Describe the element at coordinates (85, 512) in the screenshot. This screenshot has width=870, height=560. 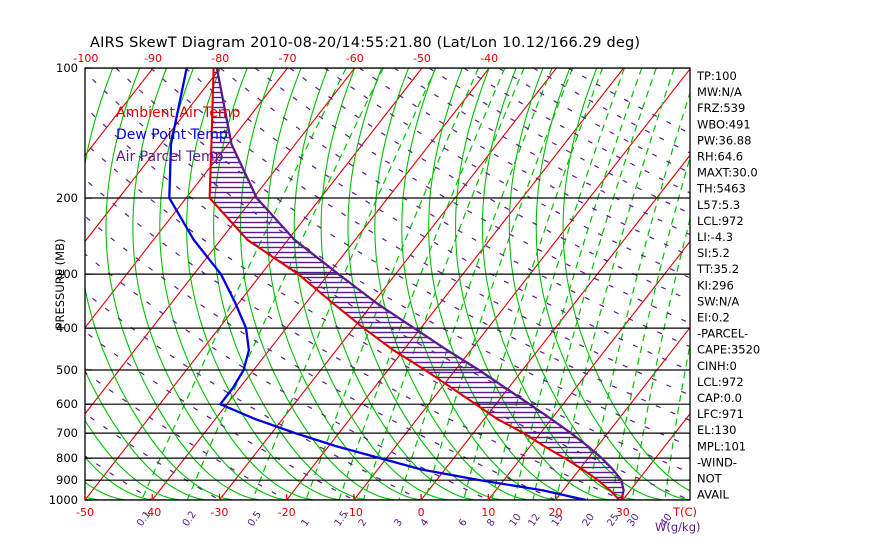
I see `bottom-tick-label: -50` at that location.